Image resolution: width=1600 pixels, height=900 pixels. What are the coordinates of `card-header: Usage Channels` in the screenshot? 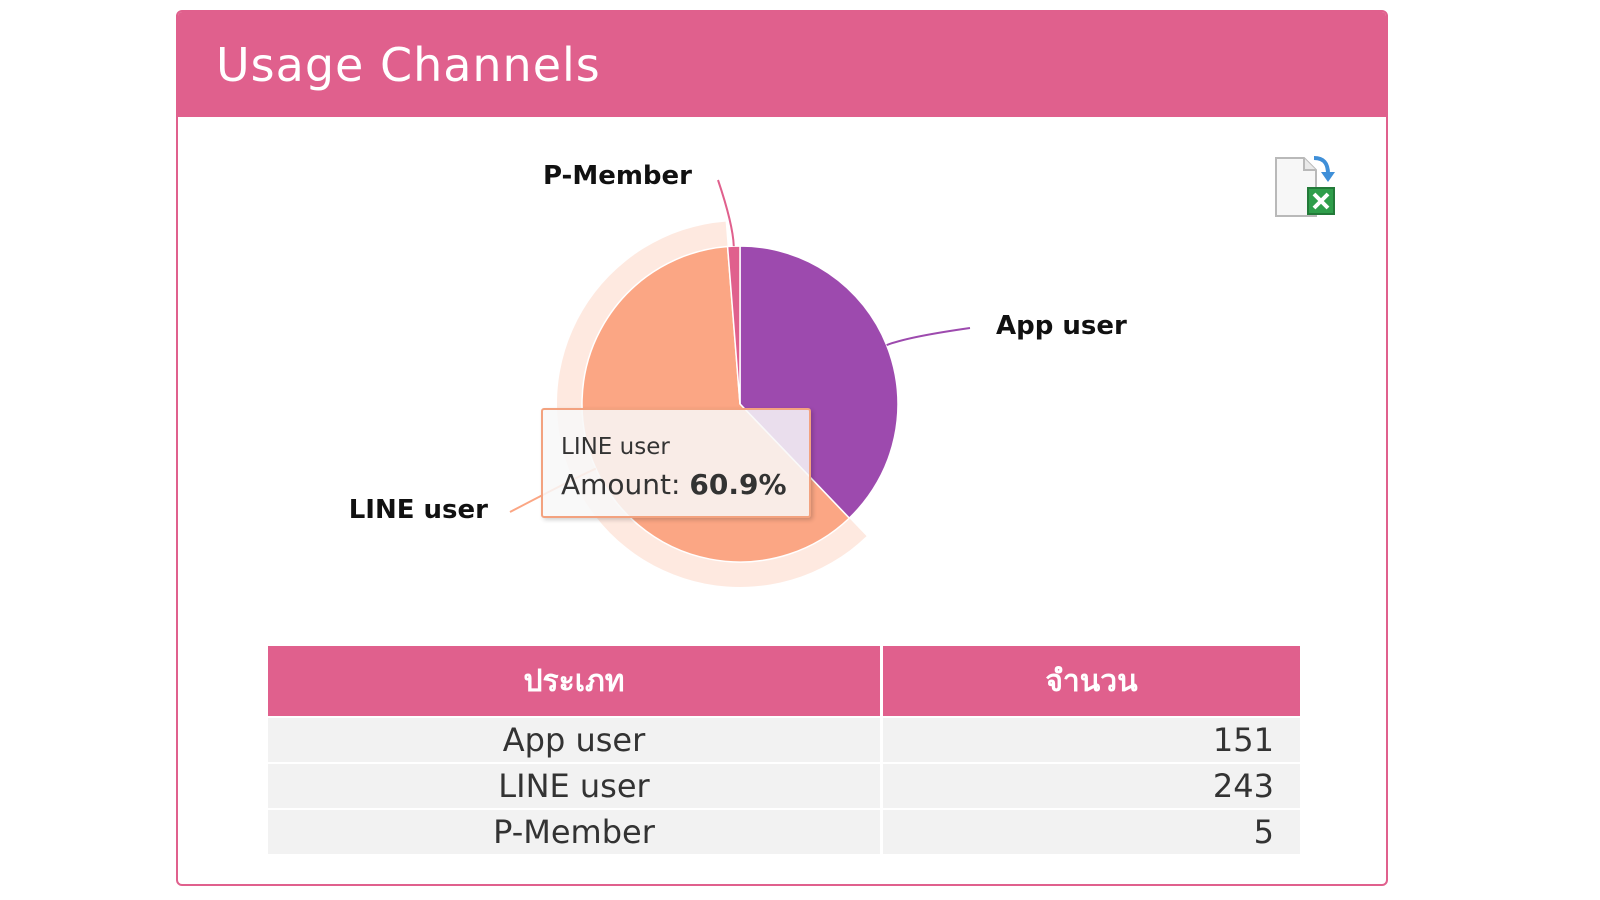 It's located at (782, 64).